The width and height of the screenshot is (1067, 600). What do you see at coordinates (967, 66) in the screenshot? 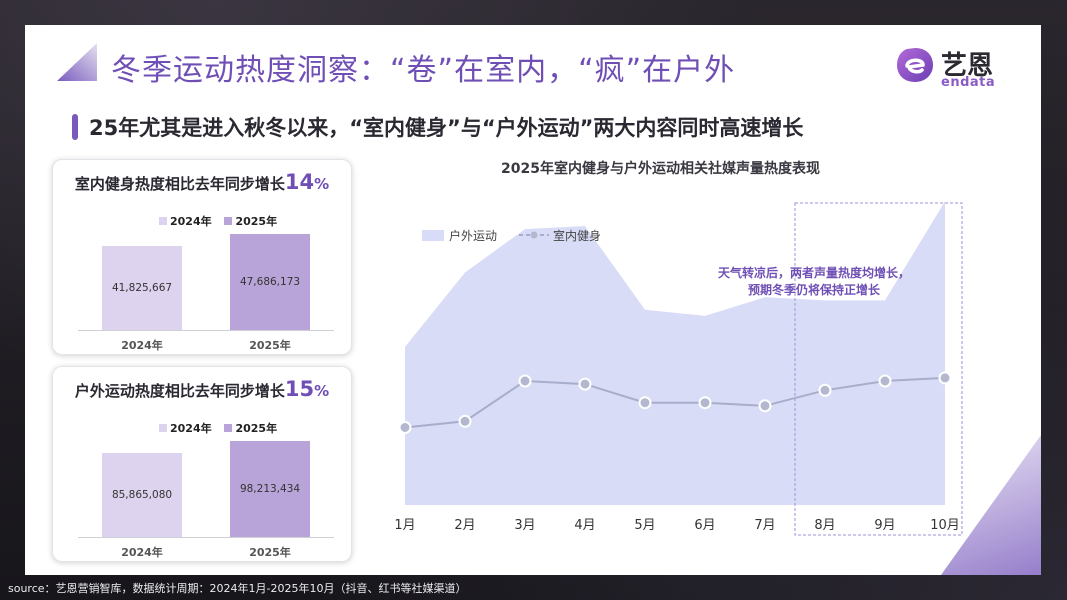
I see `logo-text-cn: 艺恩` at bounding box center [967, 66].